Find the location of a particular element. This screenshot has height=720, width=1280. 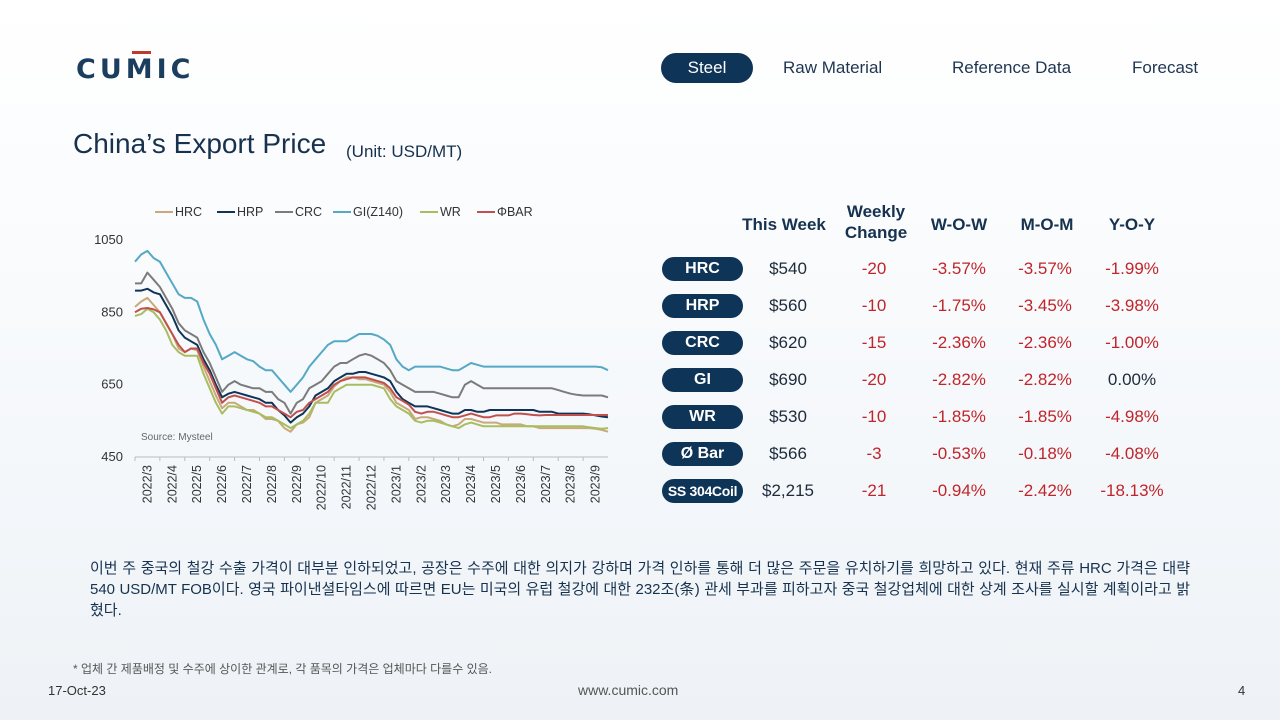

yoy-cell: -4.98% is located at coordinates (1132, 416).